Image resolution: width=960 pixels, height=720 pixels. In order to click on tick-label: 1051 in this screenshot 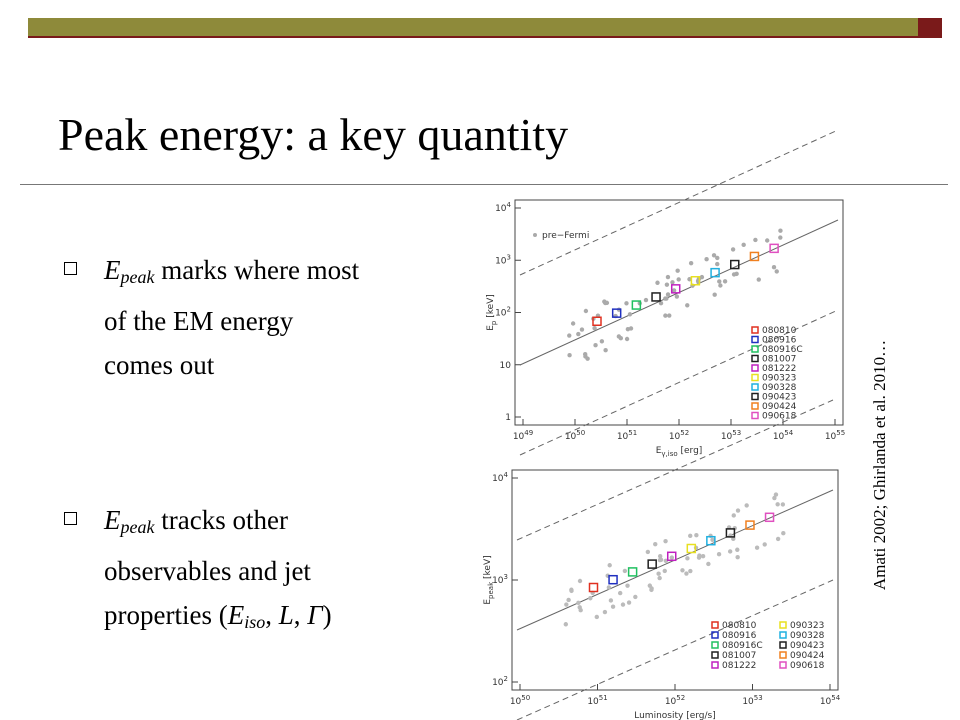, I will do `click(597, 700)`.